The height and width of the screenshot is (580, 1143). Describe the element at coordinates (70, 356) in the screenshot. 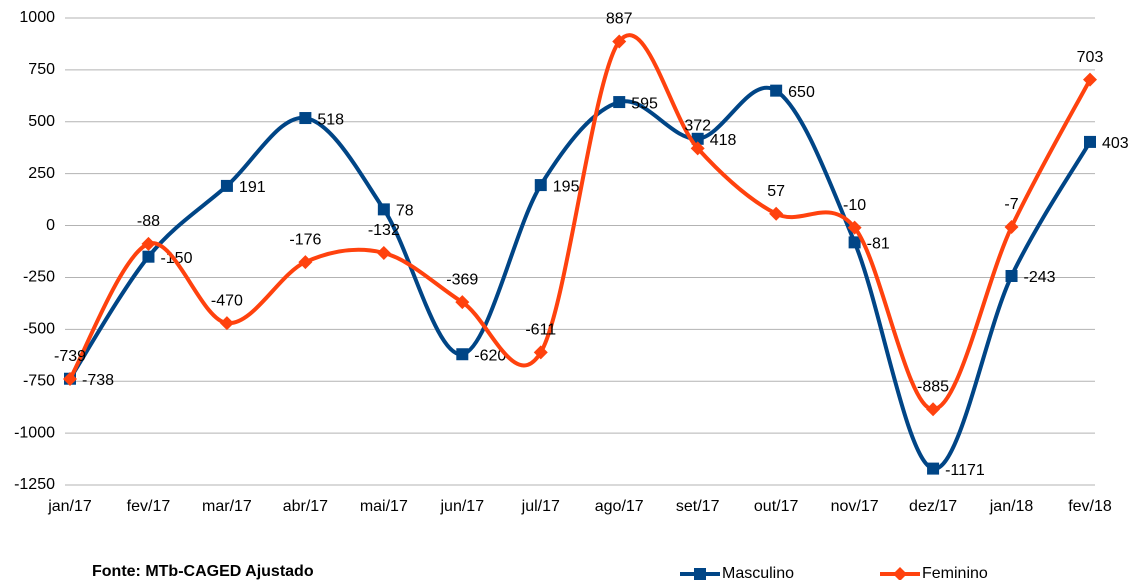

I see `data-label: -739` at that location.